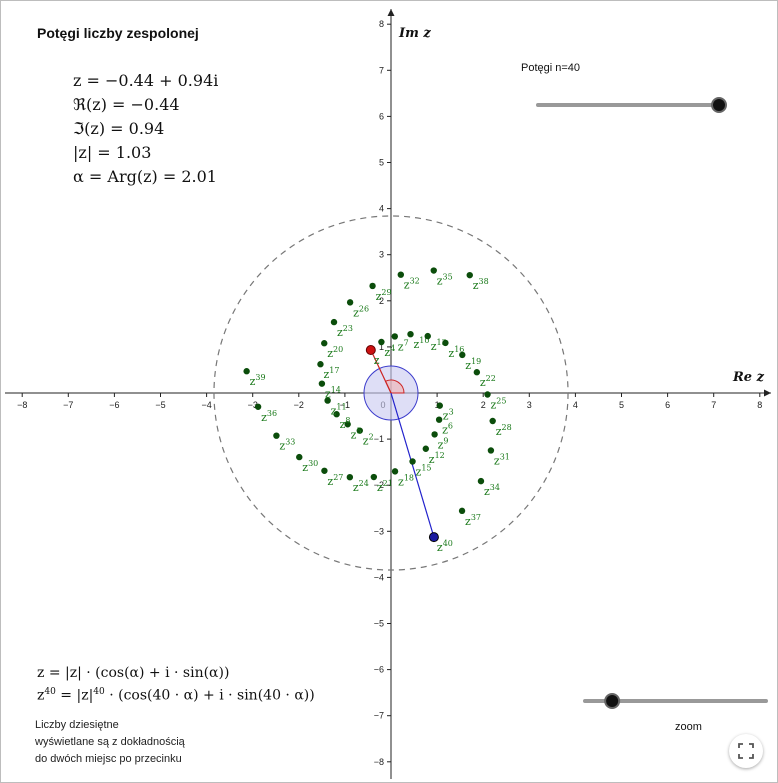 This screenshot has width=778, height=783. Describe the element at coordinates (381, 347) in the screenshot. I see `y-tick-label: 1` at that location.